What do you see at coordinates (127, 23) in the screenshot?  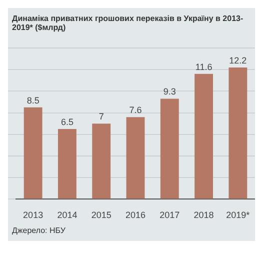 I see `chart-title: Динаміка приватних грошових переказів в Україну в 2013-2019* ($млрд)` at bounding box center [127, 23].